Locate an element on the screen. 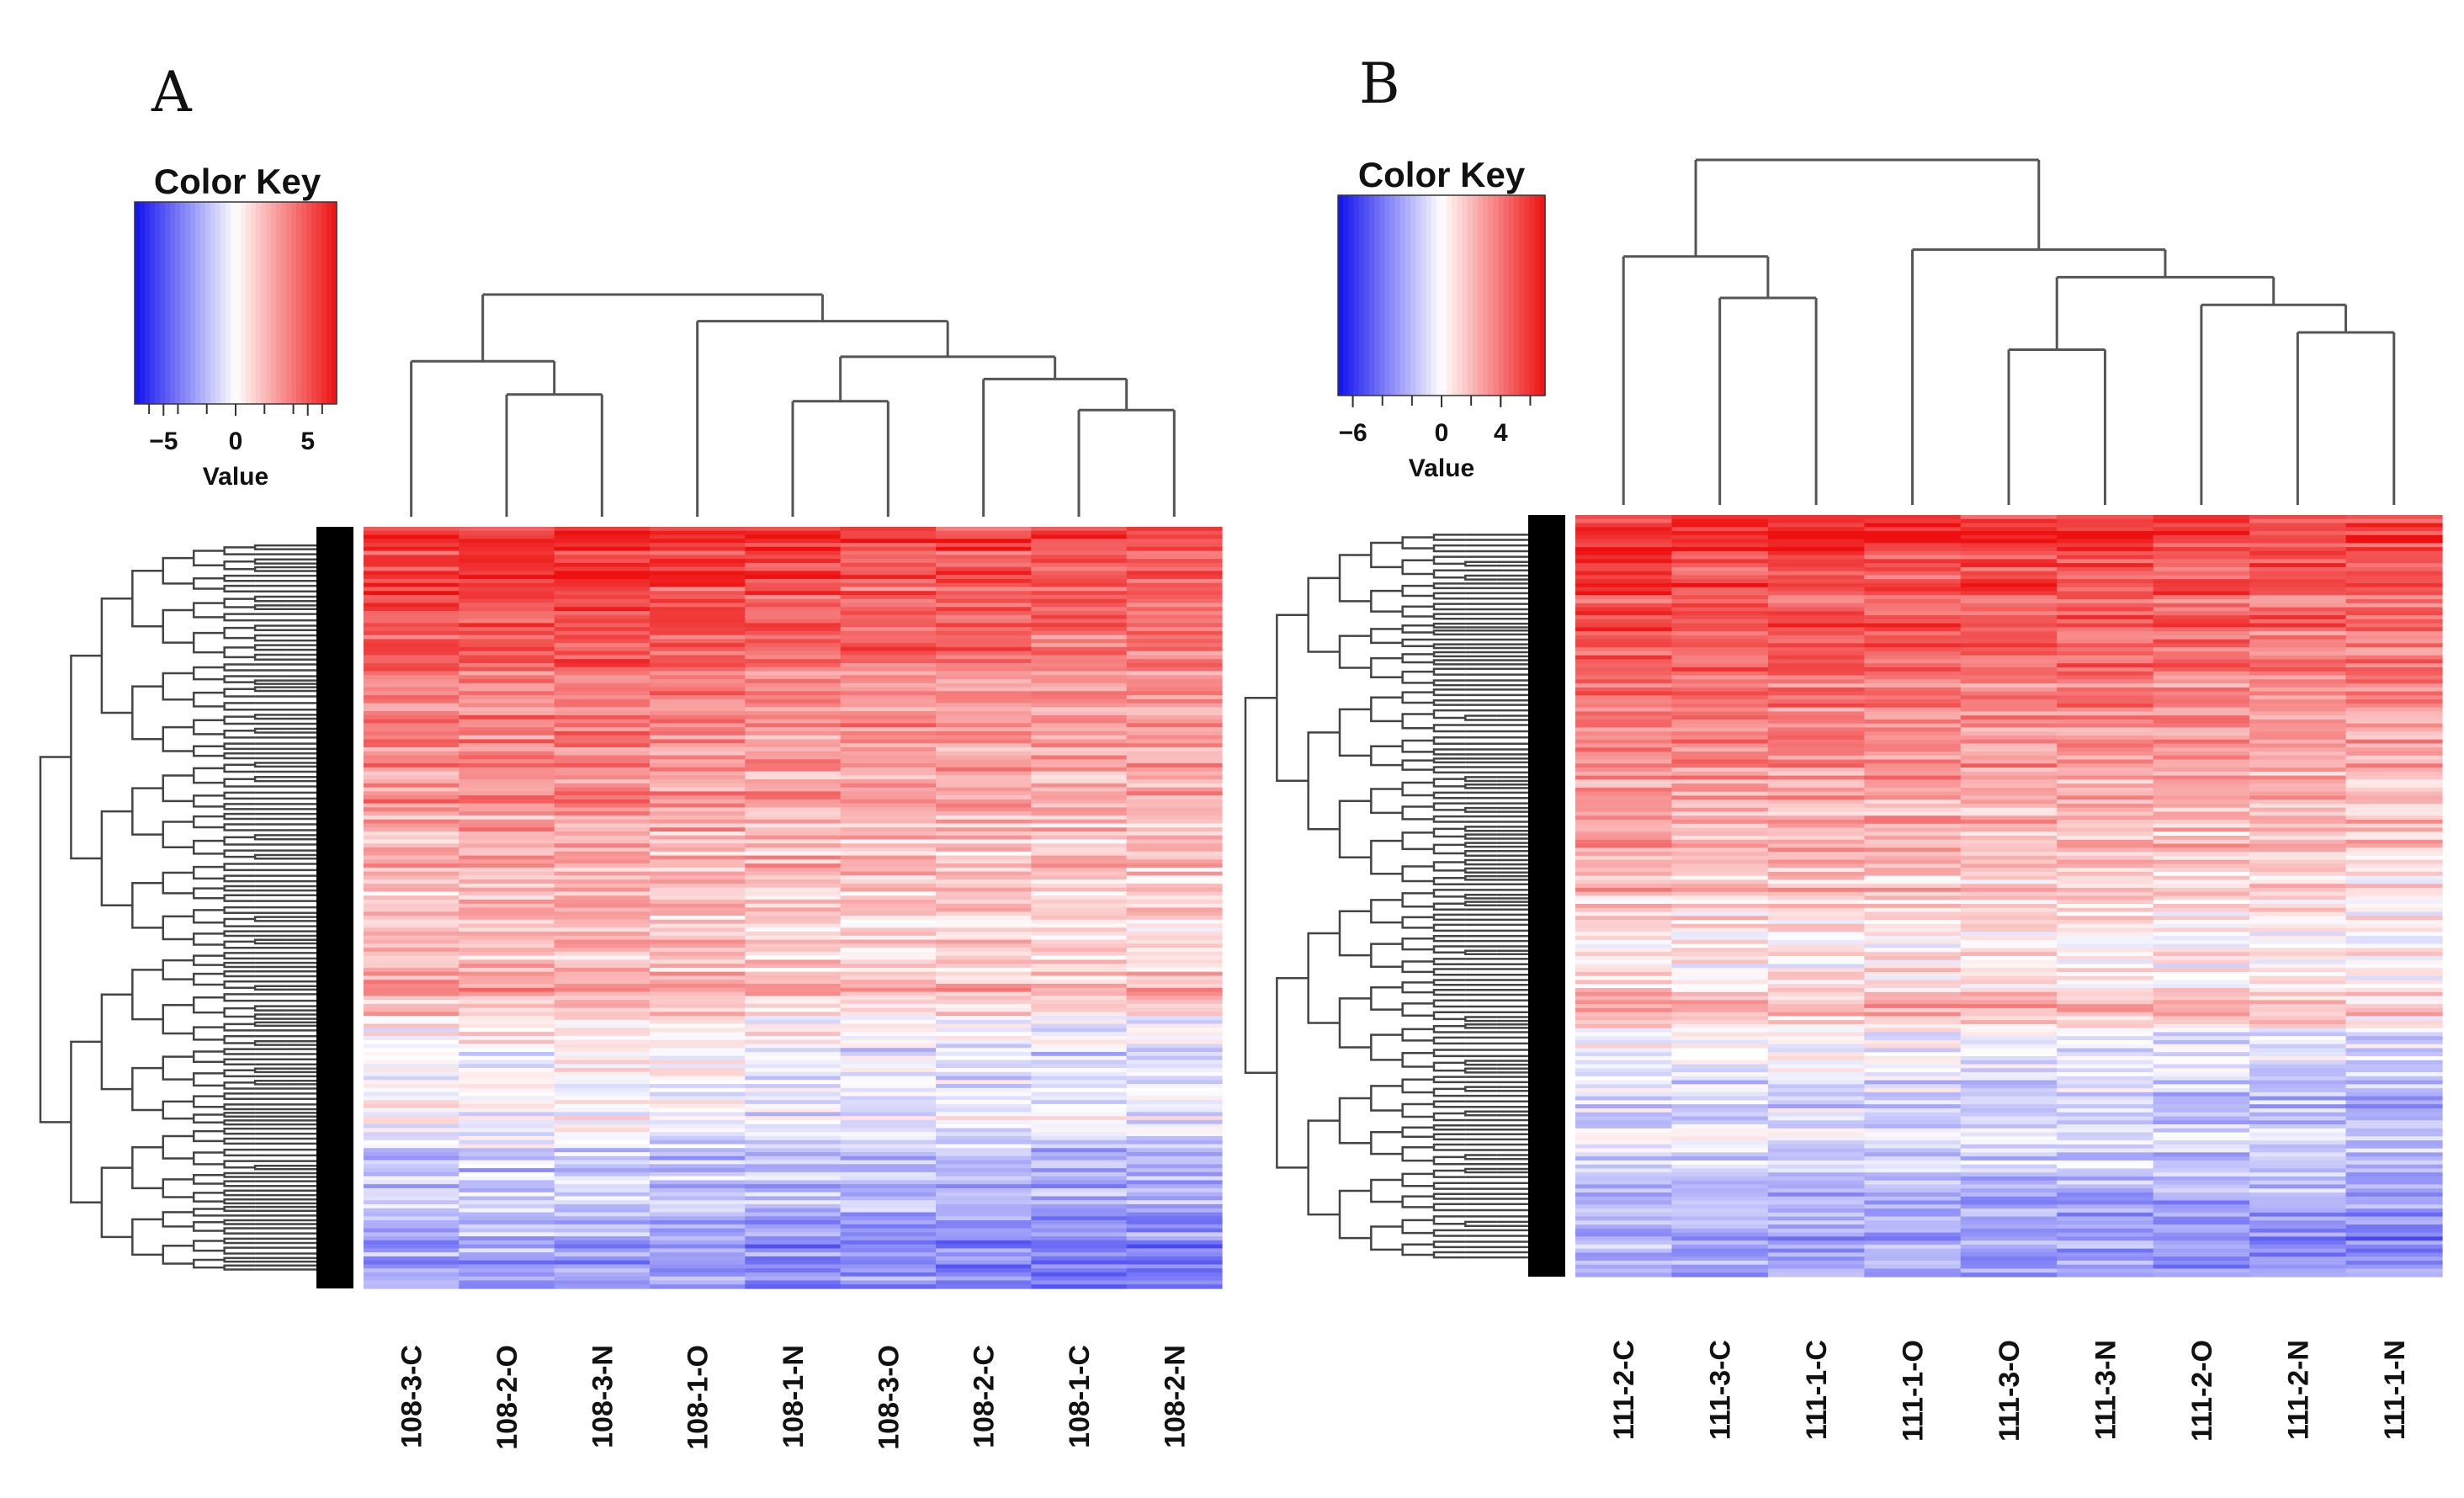 Image resolution: width=2464 pixels, height=1498 pixels. sample-label: 111-3-O is located at coordinates (2010, 1391).